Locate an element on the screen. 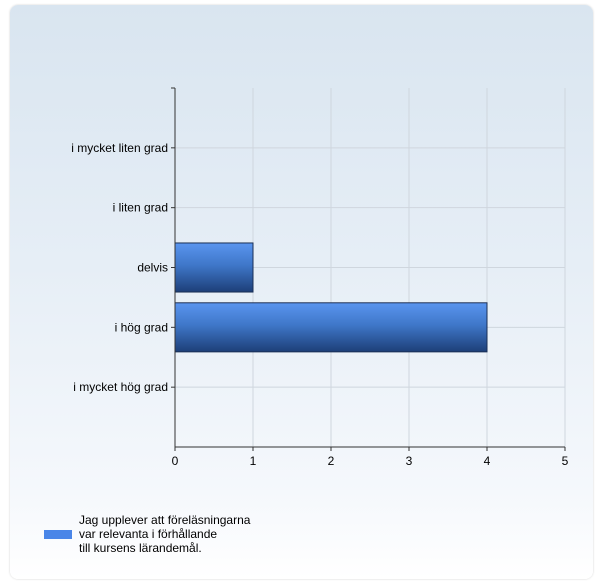 The height and width of the screenshot is (582, 595). legend-swatch is located at coordinates (58, 534).